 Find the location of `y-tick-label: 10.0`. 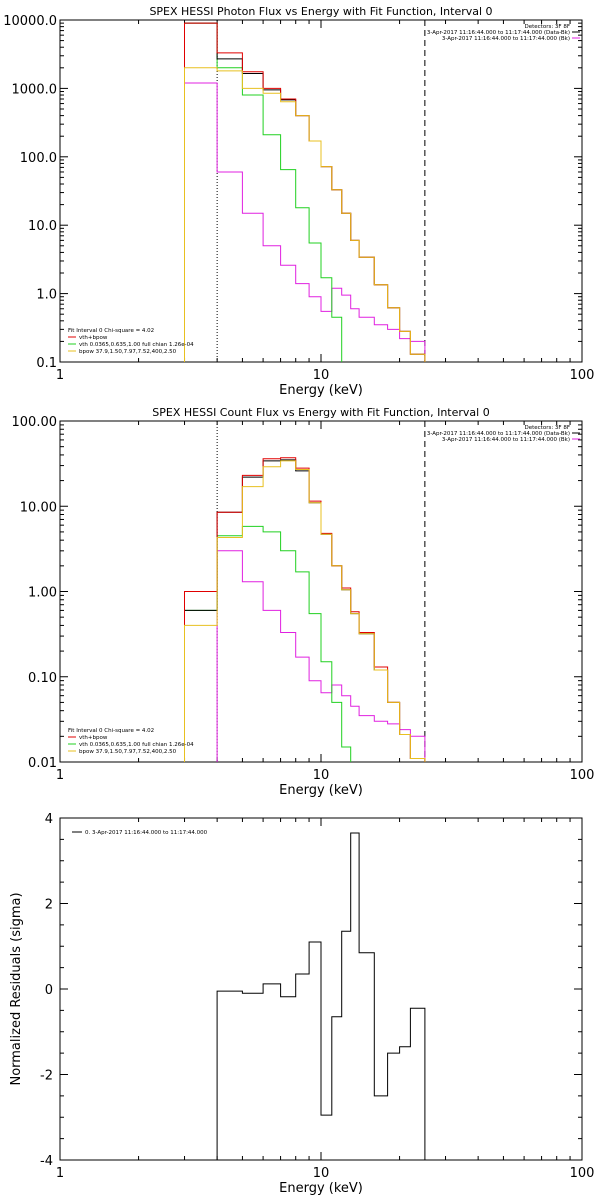

y-tick-label: 10.0 is located at coordinates (42, 226).